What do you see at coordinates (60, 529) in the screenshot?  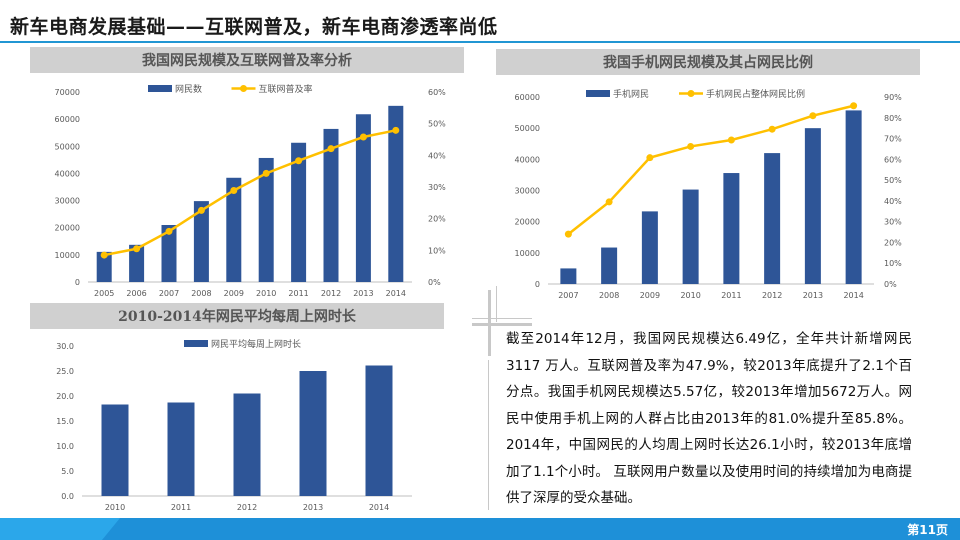 I see `footer-accent` at bounding box center [60, 529].